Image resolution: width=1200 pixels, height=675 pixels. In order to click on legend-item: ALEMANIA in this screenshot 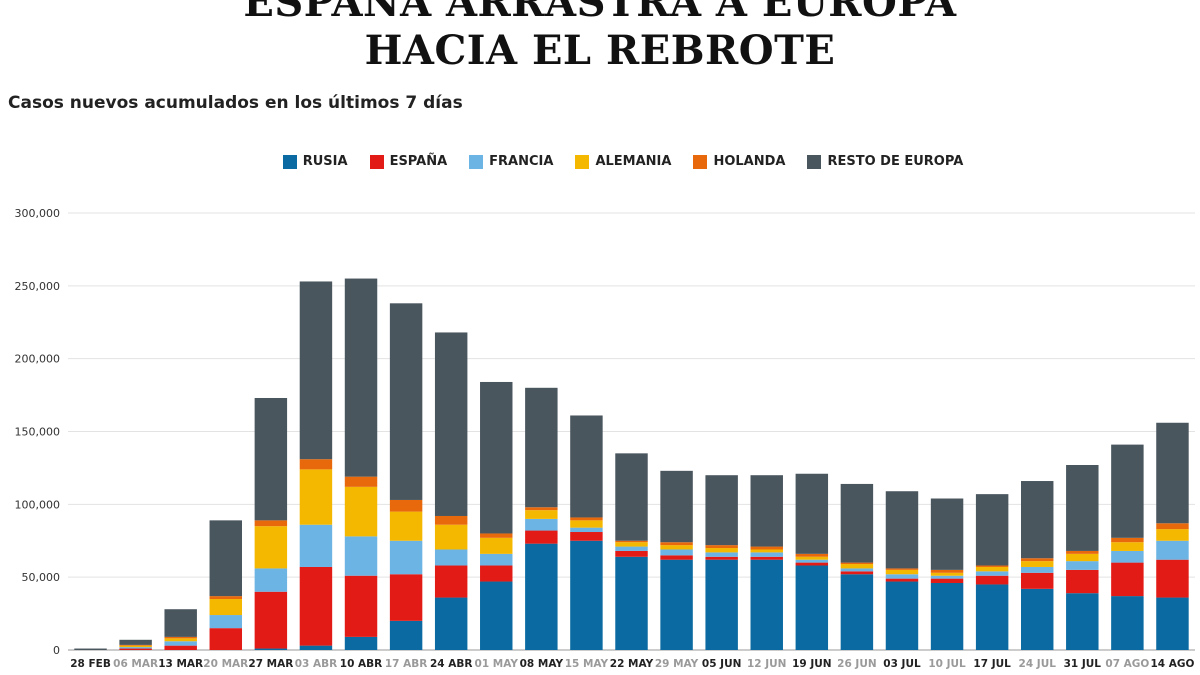, I will do `click(623, 161)`.